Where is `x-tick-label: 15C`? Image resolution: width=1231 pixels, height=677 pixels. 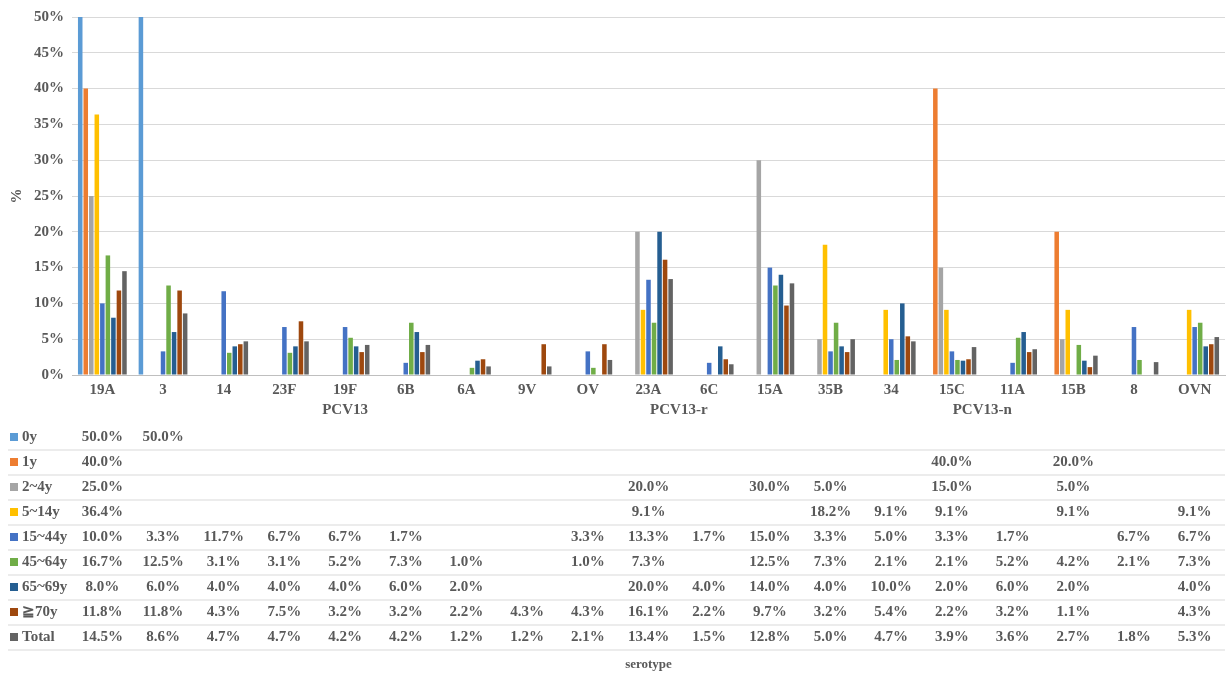 x-tick-label: 15C is located at coordinates (952, 388).